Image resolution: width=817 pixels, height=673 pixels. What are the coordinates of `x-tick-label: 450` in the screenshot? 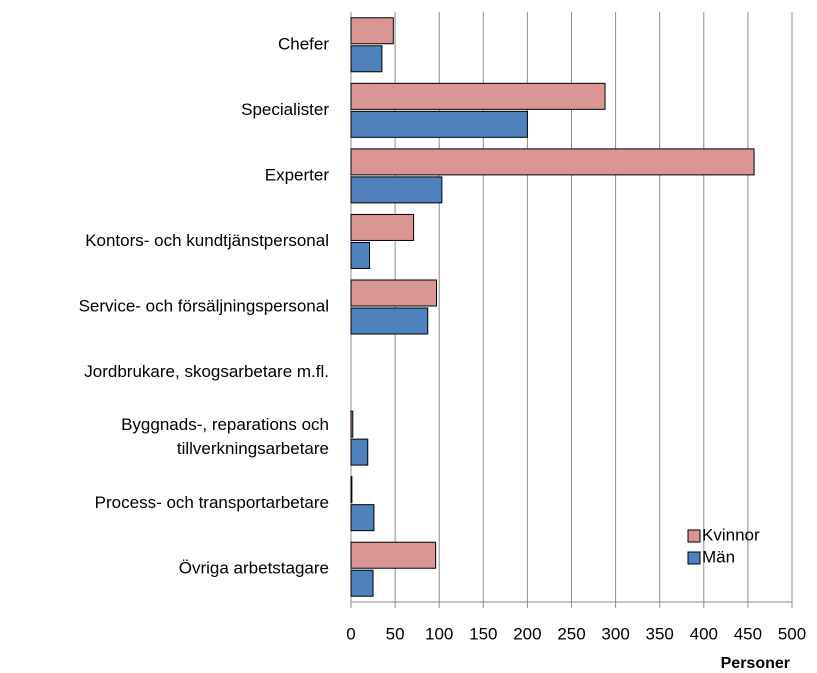 It's located at (748, 633).